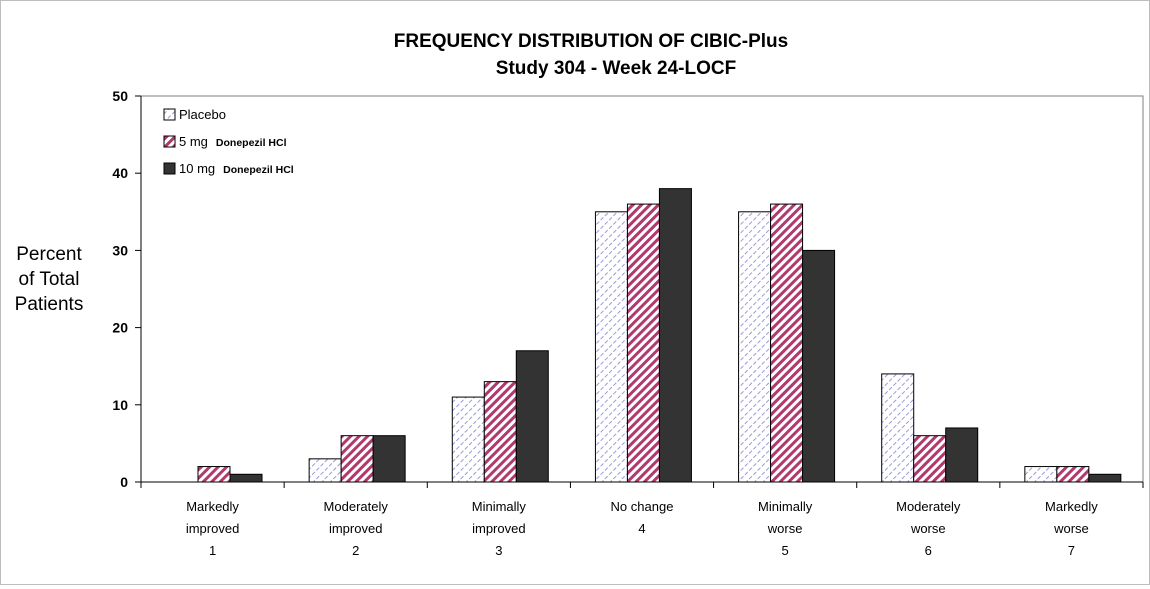 Image resolution: width=1150 pixels, height=589 pixels. Describe the element at coordinates (785, 550) in the screenshot. I see `x-category-label: 5` at that location.